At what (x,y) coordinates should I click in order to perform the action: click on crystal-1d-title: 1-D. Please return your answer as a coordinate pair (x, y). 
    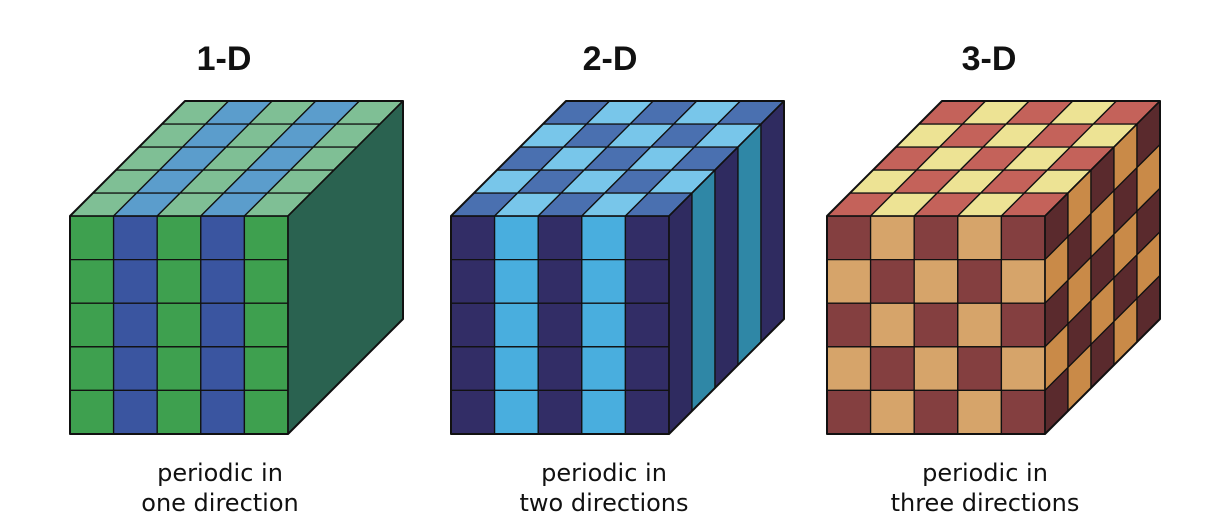
    Looking at the image, I should click on (224, 59).